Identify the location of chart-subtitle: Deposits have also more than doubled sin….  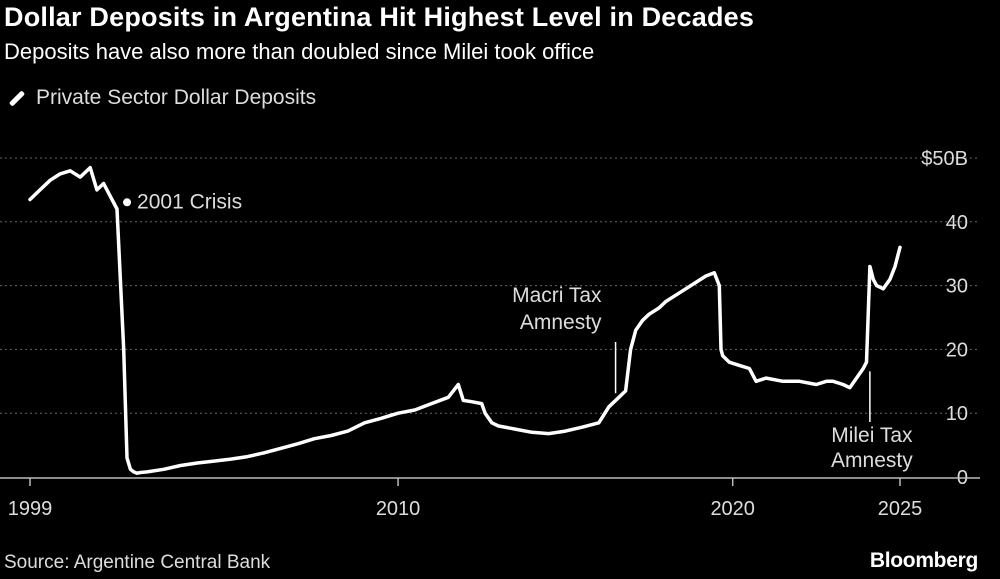
(299, 51).